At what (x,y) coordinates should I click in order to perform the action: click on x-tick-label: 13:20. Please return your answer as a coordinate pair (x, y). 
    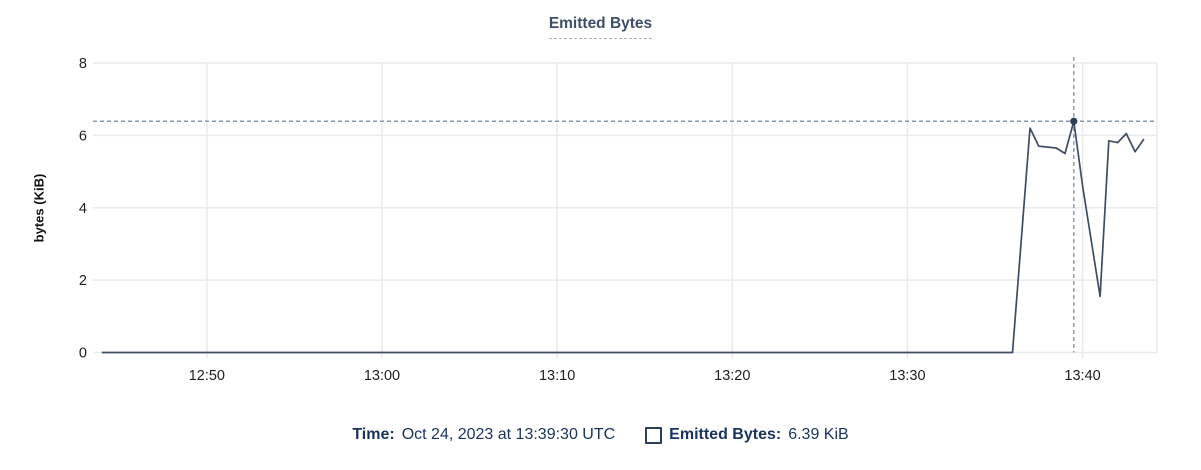
    Looking at the image, I should click on (732, 376).